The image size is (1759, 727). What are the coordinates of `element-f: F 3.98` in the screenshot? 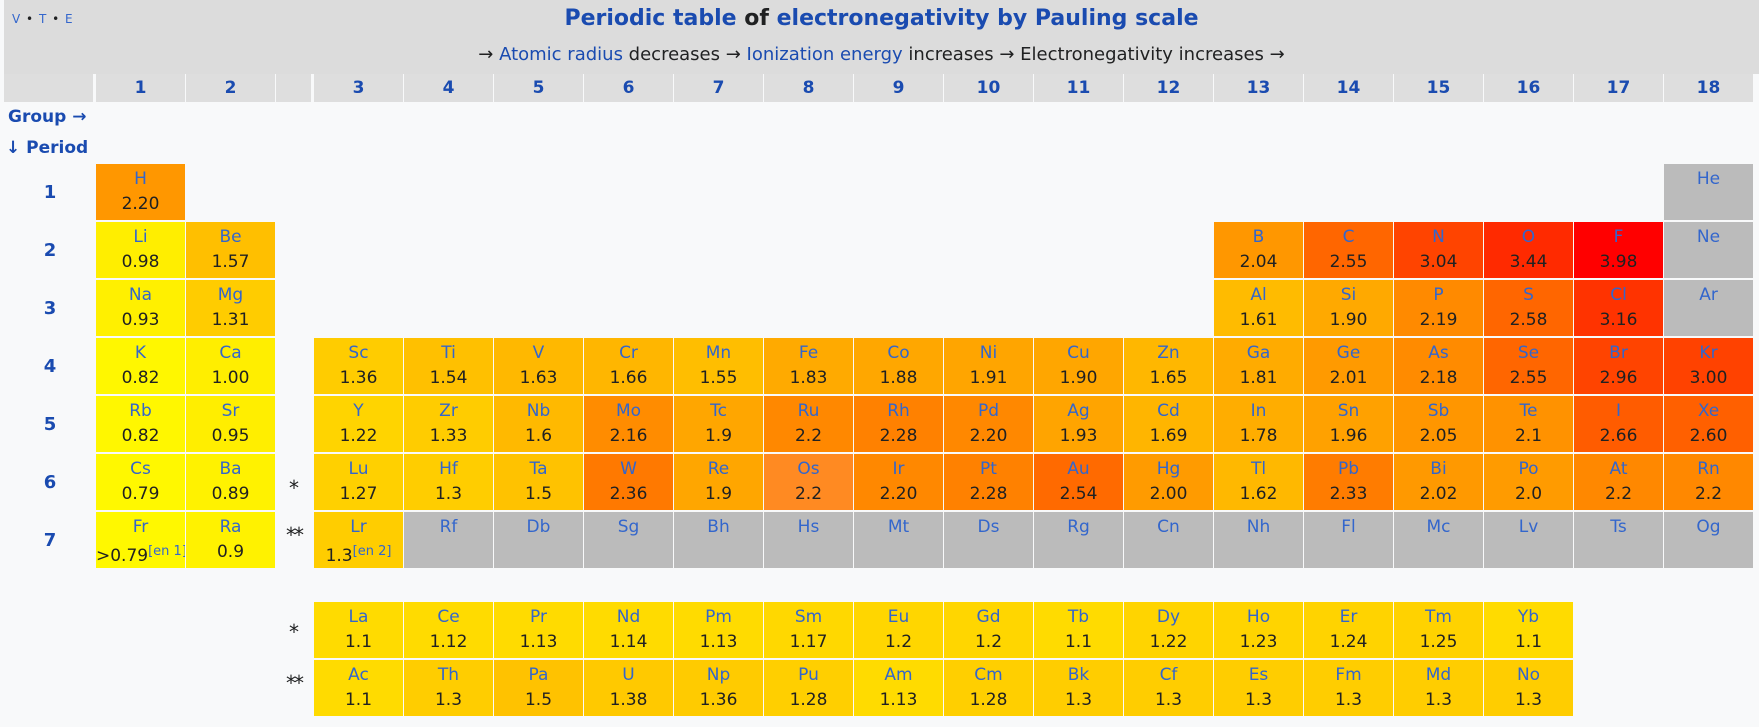 It's located at (1618, 250).